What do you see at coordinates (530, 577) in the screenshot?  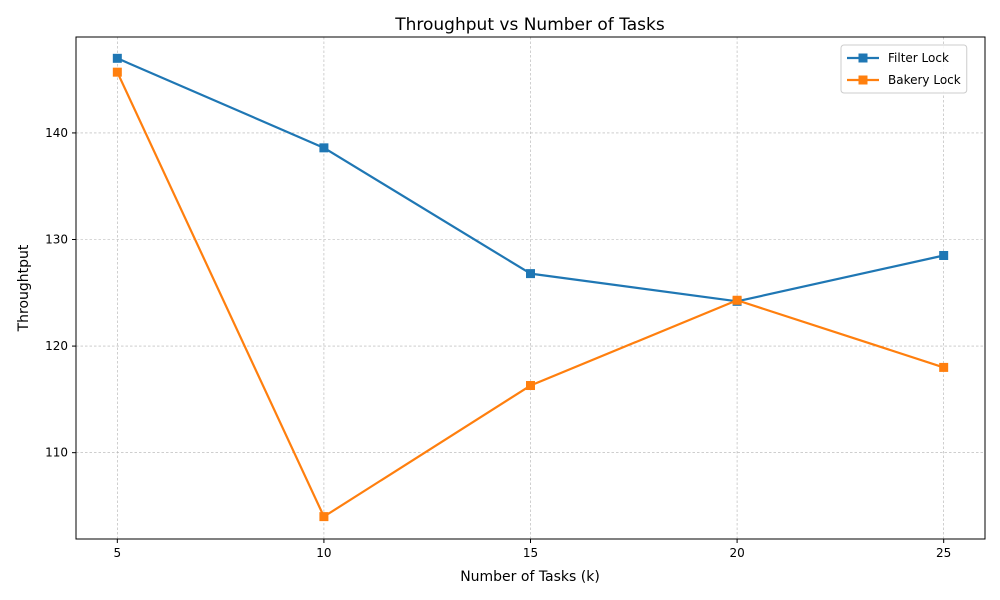 I see `x-axis-label: Number of Tasks (k)` at bounding box center [530, 577].